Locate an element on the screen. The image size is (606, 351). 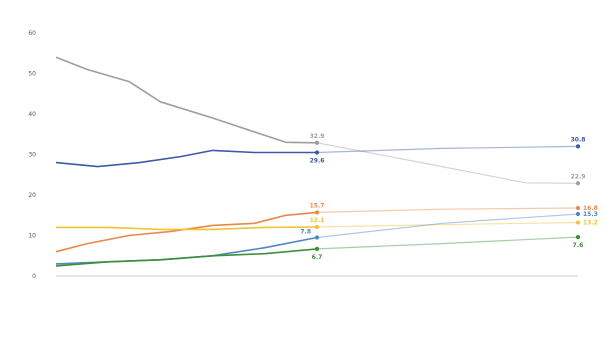
y-tick-label: 60 is located at coordinates (32, 33).